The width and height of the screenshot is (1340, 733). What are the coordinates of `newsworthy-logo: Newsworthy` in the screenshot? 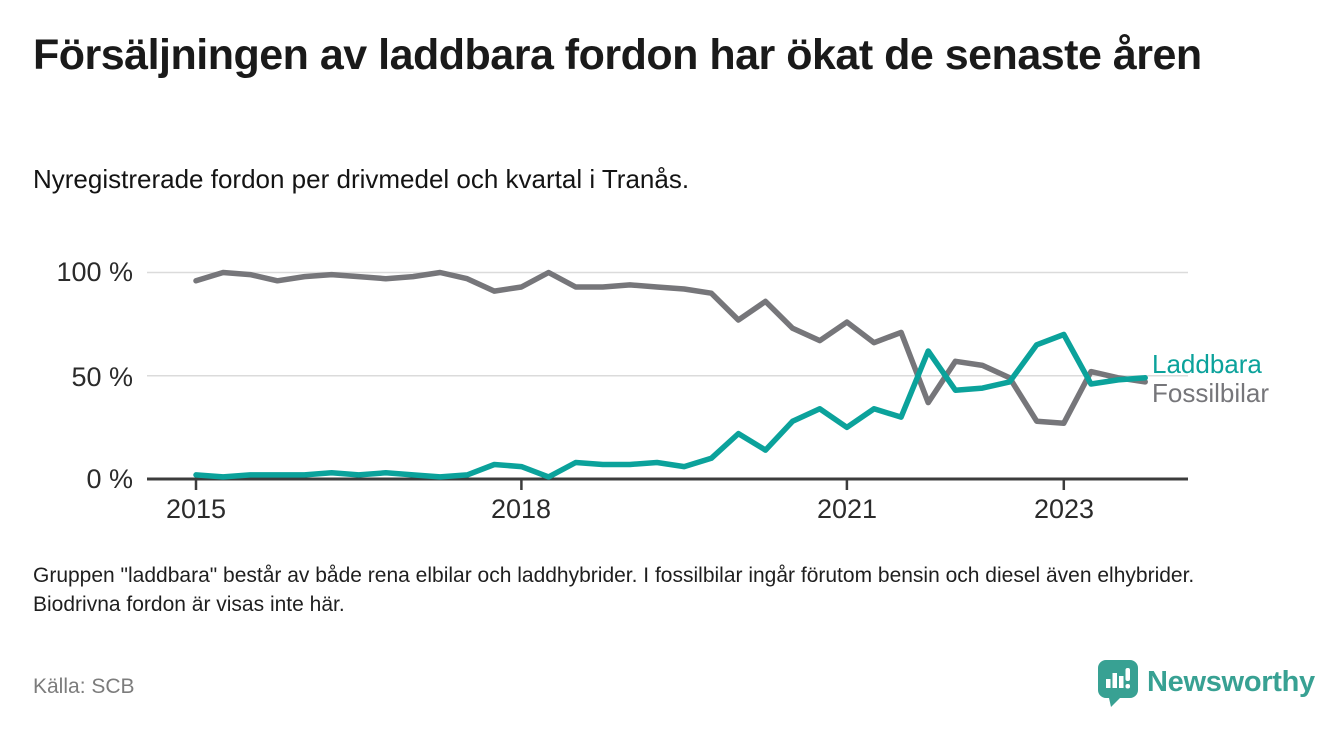 It's located at (1206, 683).